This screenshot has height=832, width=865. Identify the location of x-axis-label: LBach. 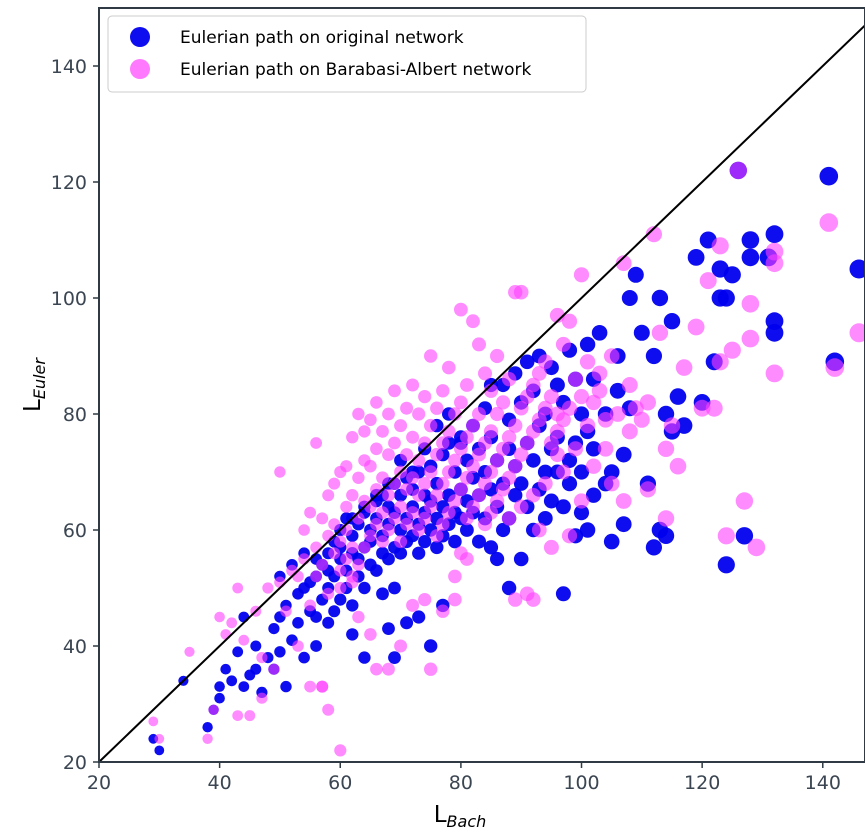
(460, 816).